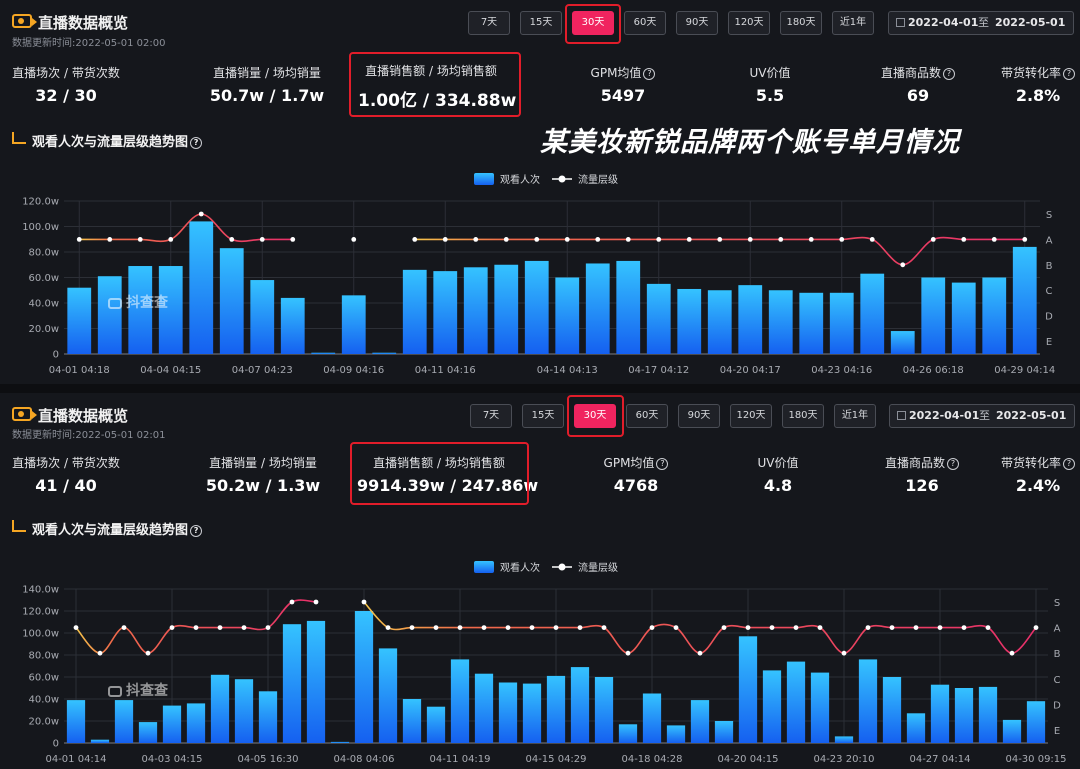  I want to click on range-180d-button: 180天, so click(801, 23).